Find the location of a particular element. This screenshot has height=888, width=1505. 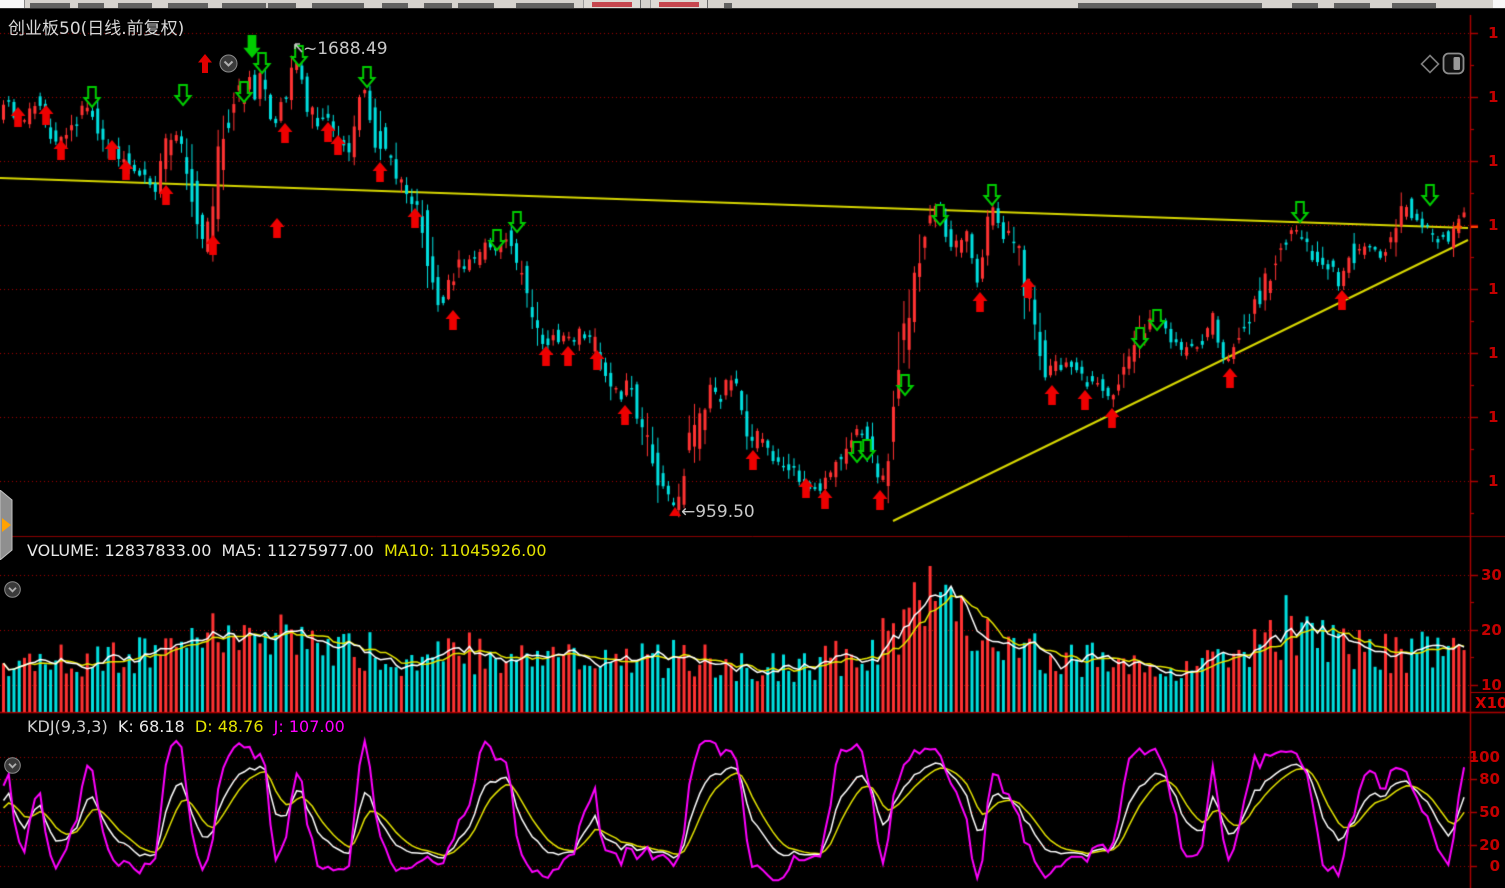

menu-tab is located at coordinates (679, 4).